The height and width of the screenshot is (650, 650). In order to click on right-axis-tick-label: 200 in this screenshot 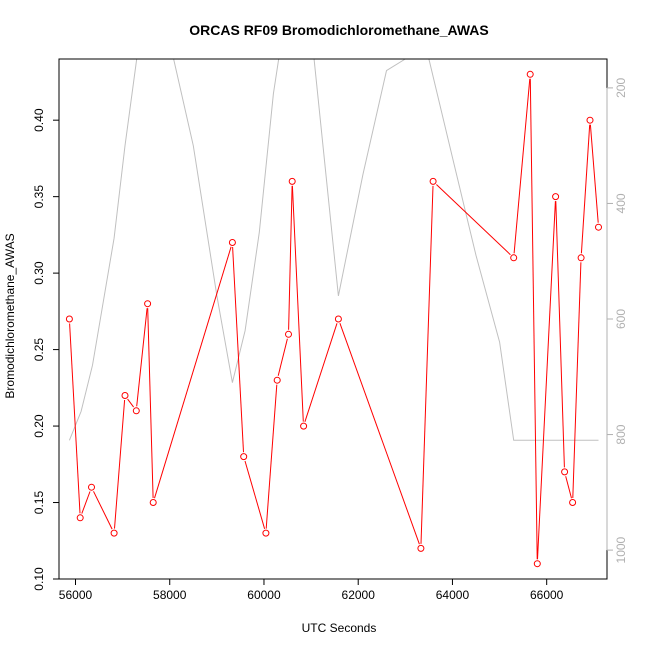, I will do `click(621, 88)`.